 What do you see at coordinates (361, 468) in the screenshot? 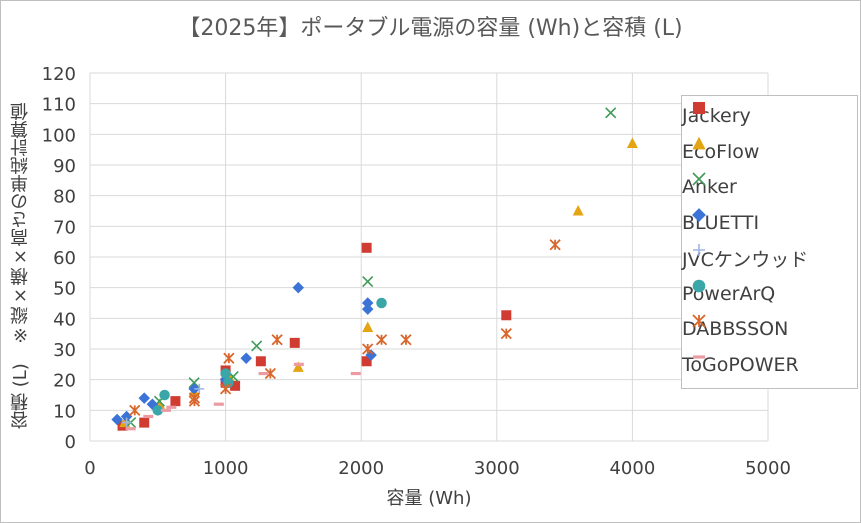
I see `x-tick-label: 2000` at bounding box center [361, 468].